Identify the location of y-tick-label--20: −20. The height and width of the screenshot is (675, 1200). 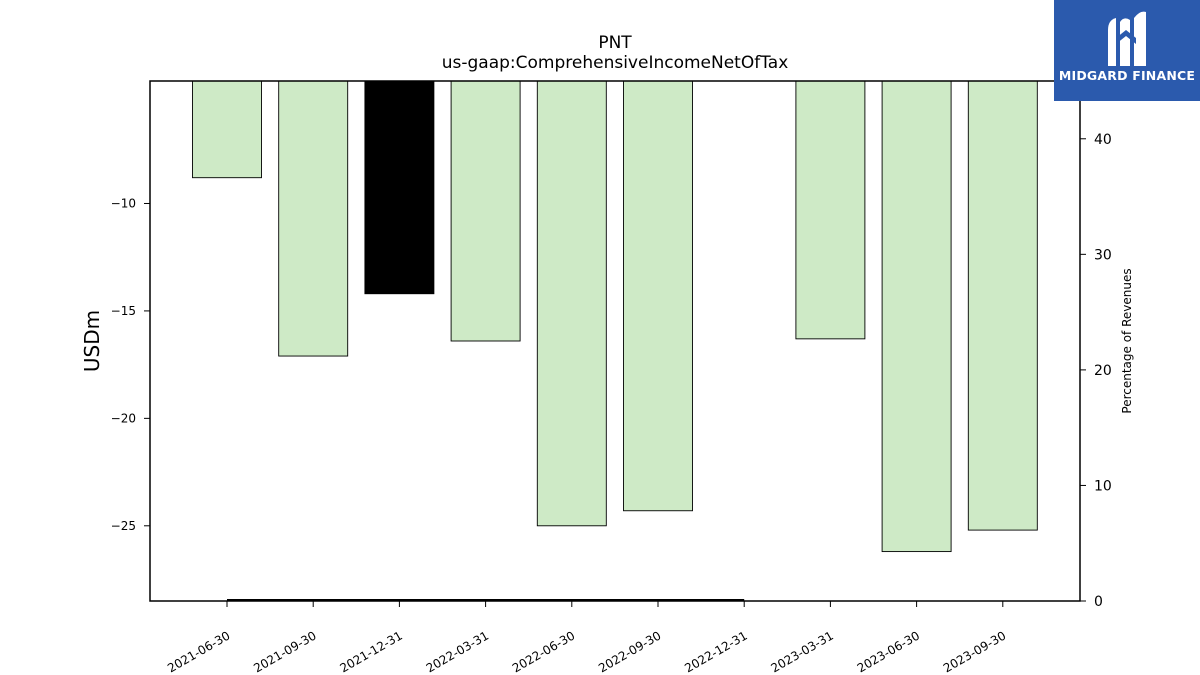
(123, 418).